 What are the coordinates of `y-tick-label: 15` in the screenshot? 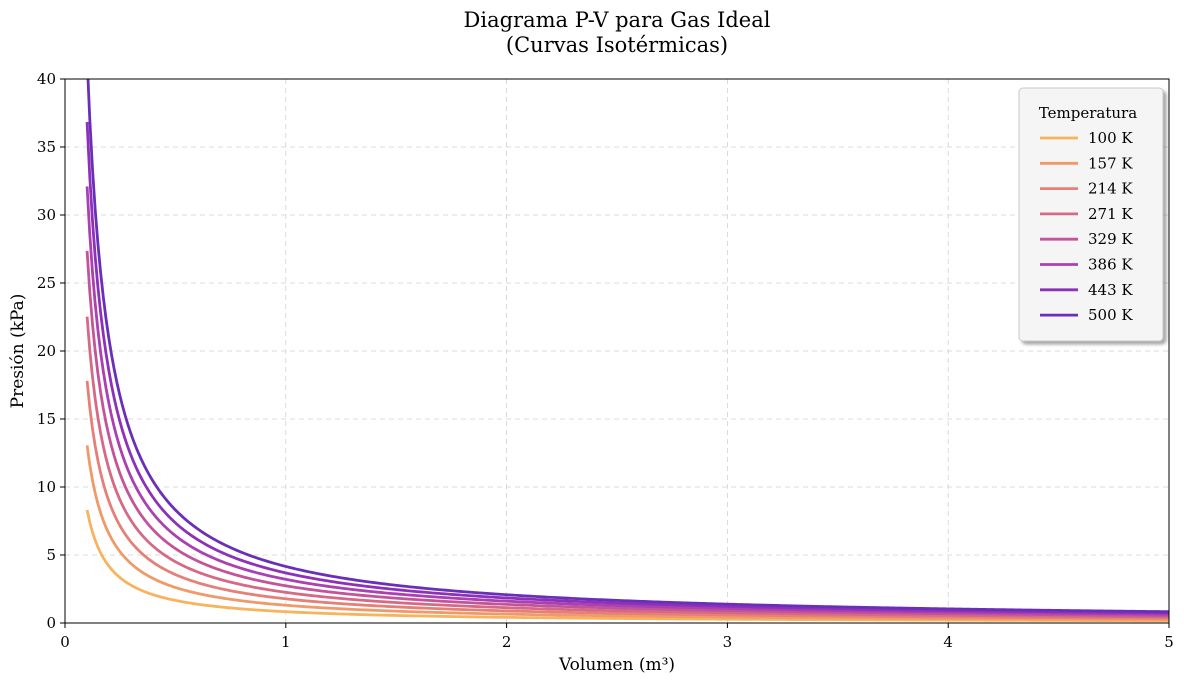 It's located at (46, 419).